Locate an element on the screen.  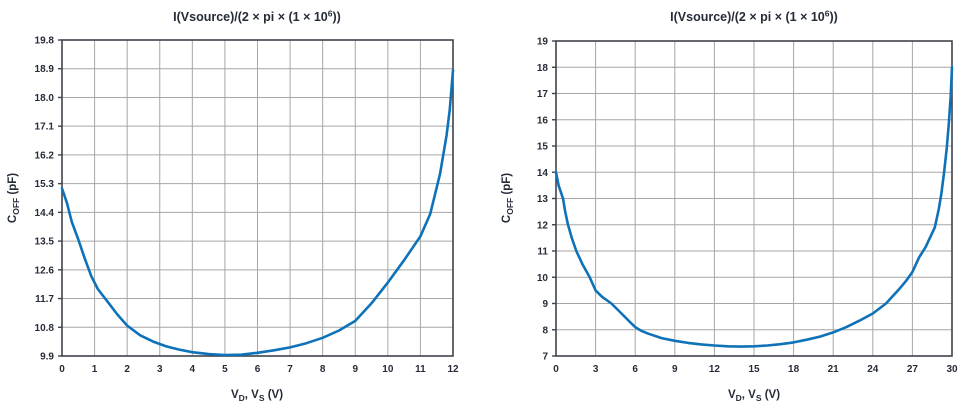
y-tick-label: 14 is located at coordinates (543, 173).